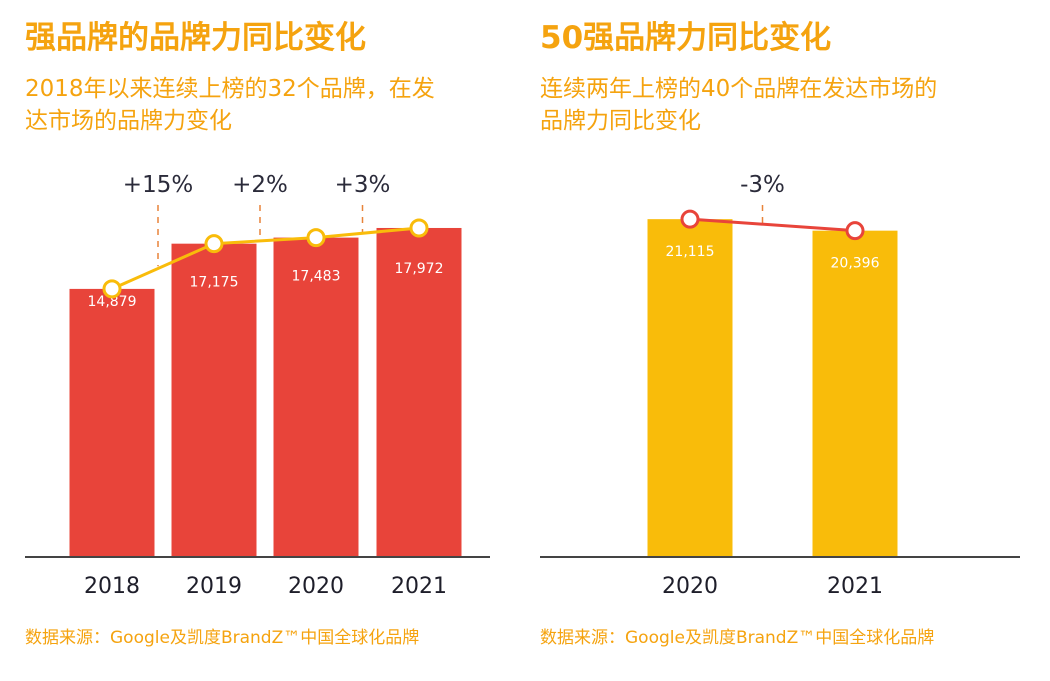 This screenshot has height=681, width=1050. I want to click on x-tick-2018: 2018, so click(112, 586).